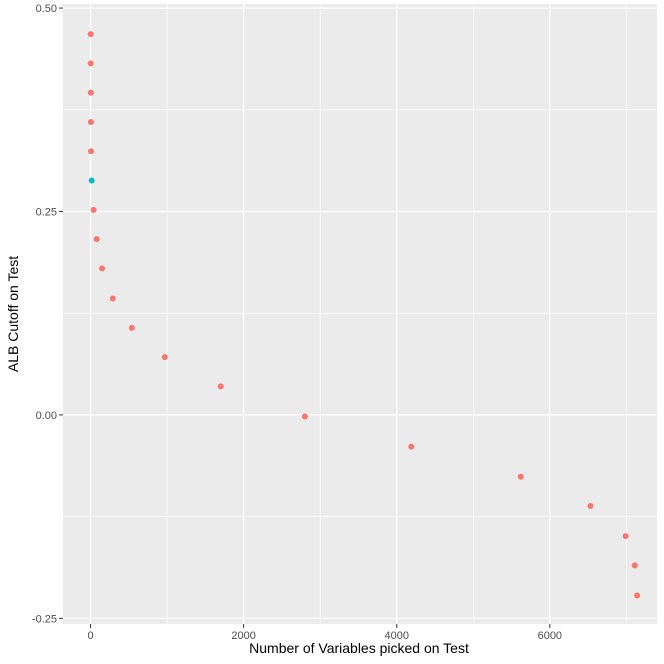 The height and width of the screenshot is (664, 664). Describe the element at coordinates (243, 636) in the screenshot. I see `x-tick-label: 2000` at that location.